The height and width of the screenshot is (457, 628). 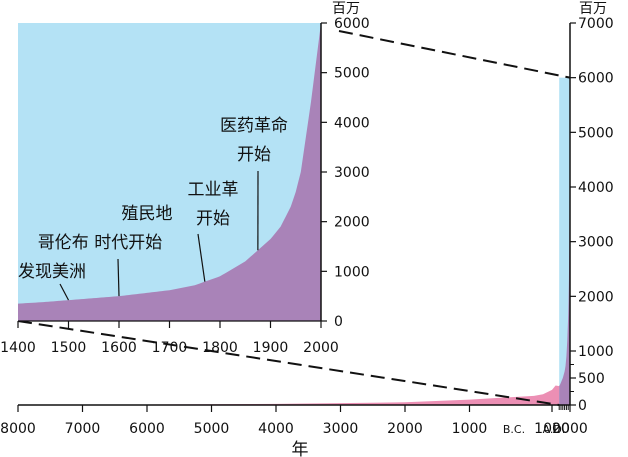 What do you see at coordinates (276, 429) in the screenshot?
I see `main-x-tick-label: 4000` at bounding box center [276, 429].